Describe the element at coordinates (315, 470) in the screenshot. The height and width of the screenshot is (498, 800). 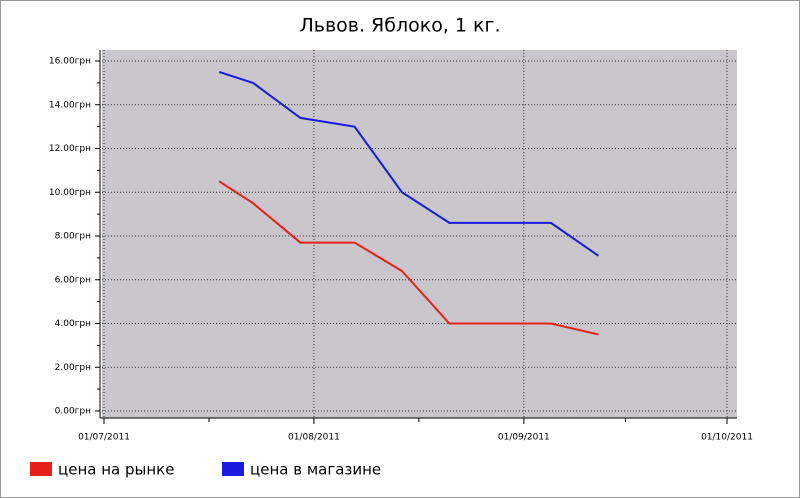
I see `legend-label: цена в магазине` at that location.